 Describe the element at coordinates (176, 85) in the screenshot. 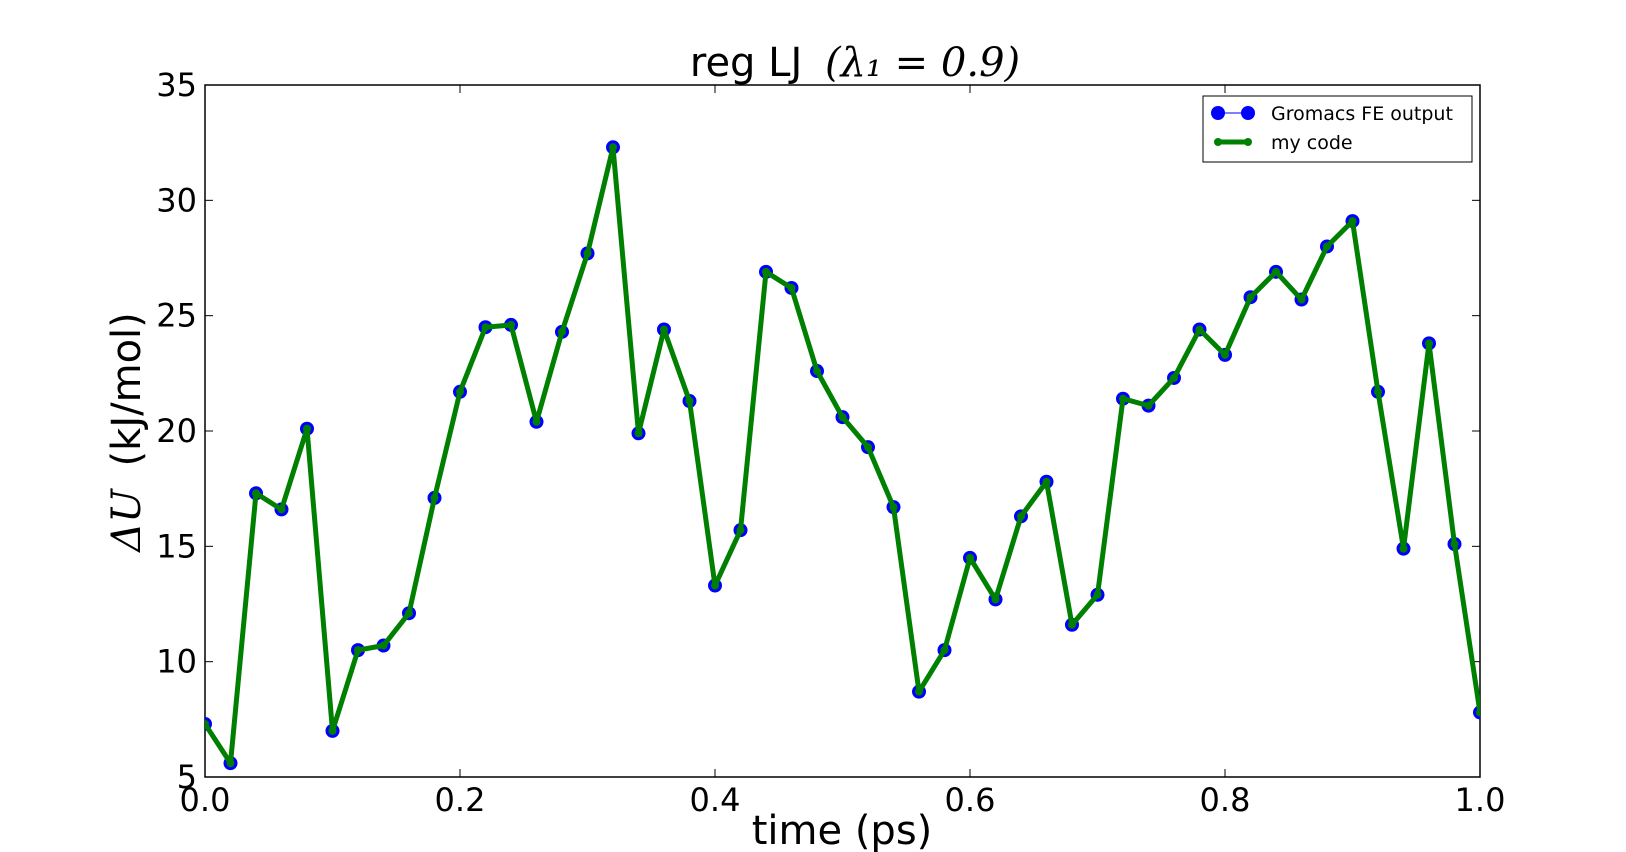

I see `y-tick-label: 35` at that location.